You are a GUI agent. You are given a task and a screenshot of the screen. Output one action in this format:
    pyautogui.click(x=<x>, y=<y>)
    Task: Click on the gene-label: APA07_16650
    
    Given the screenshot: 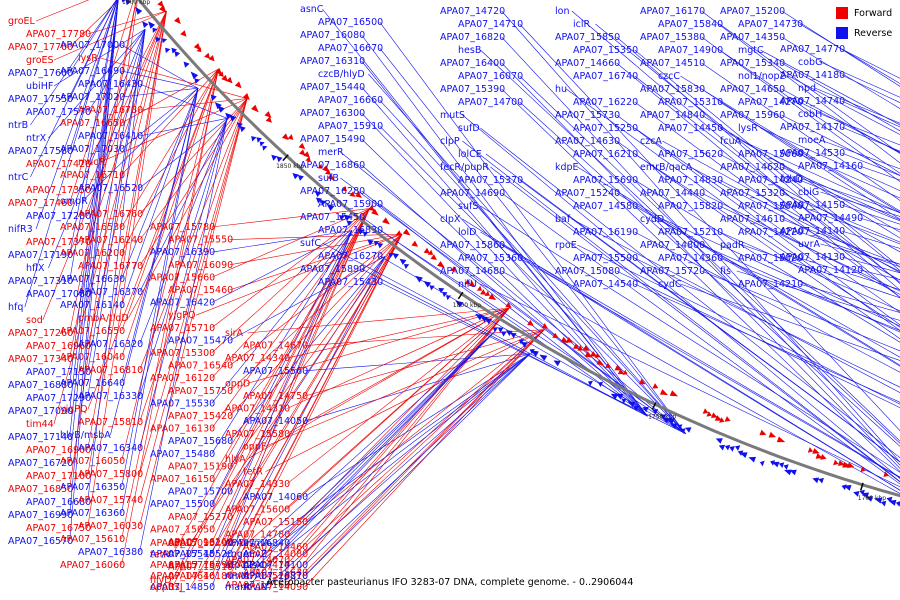 What is the action you would take?
    pyautogui.click(x=92, y=123)
    